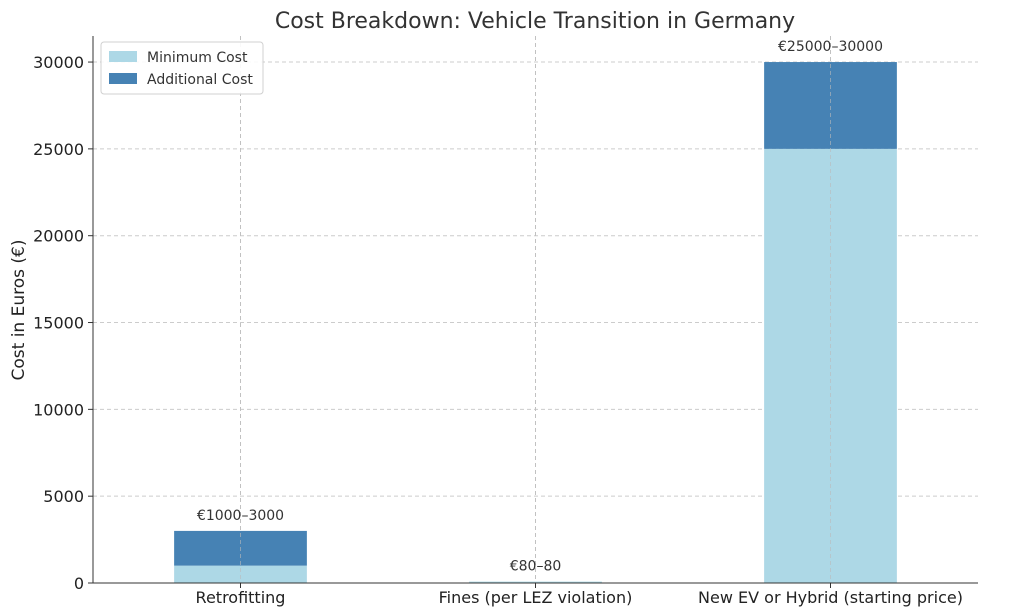 This screenshot has width=1024, height=616. Describe the element at coordinates (79, 583) in the screenshot. I see `y-tick-label: 0` at that location.